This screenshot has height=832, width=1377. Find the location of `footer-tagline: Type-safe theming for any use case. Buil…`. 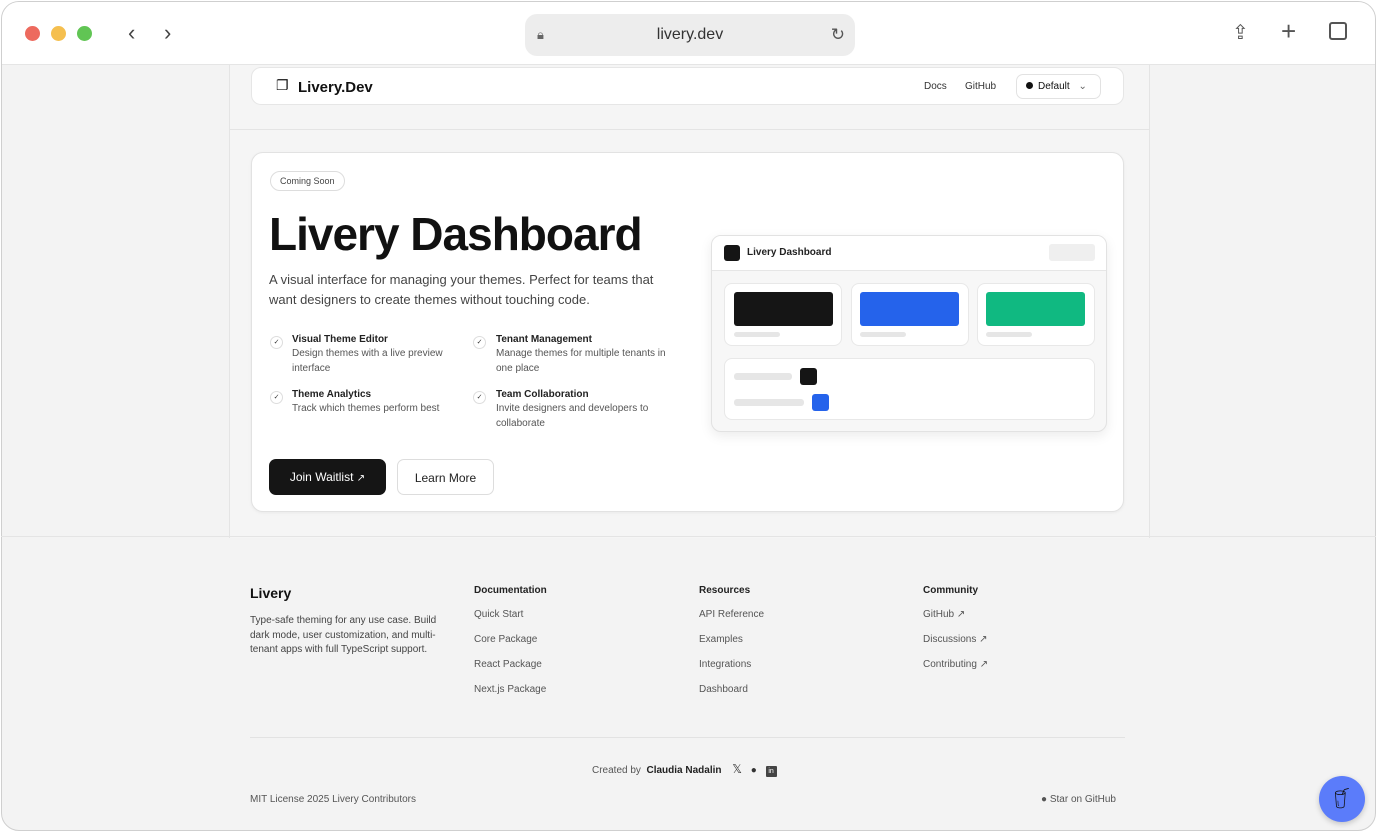

footer-tagline: Type-safe theming for any use case. Buil… is located at coordinates (343, 635).